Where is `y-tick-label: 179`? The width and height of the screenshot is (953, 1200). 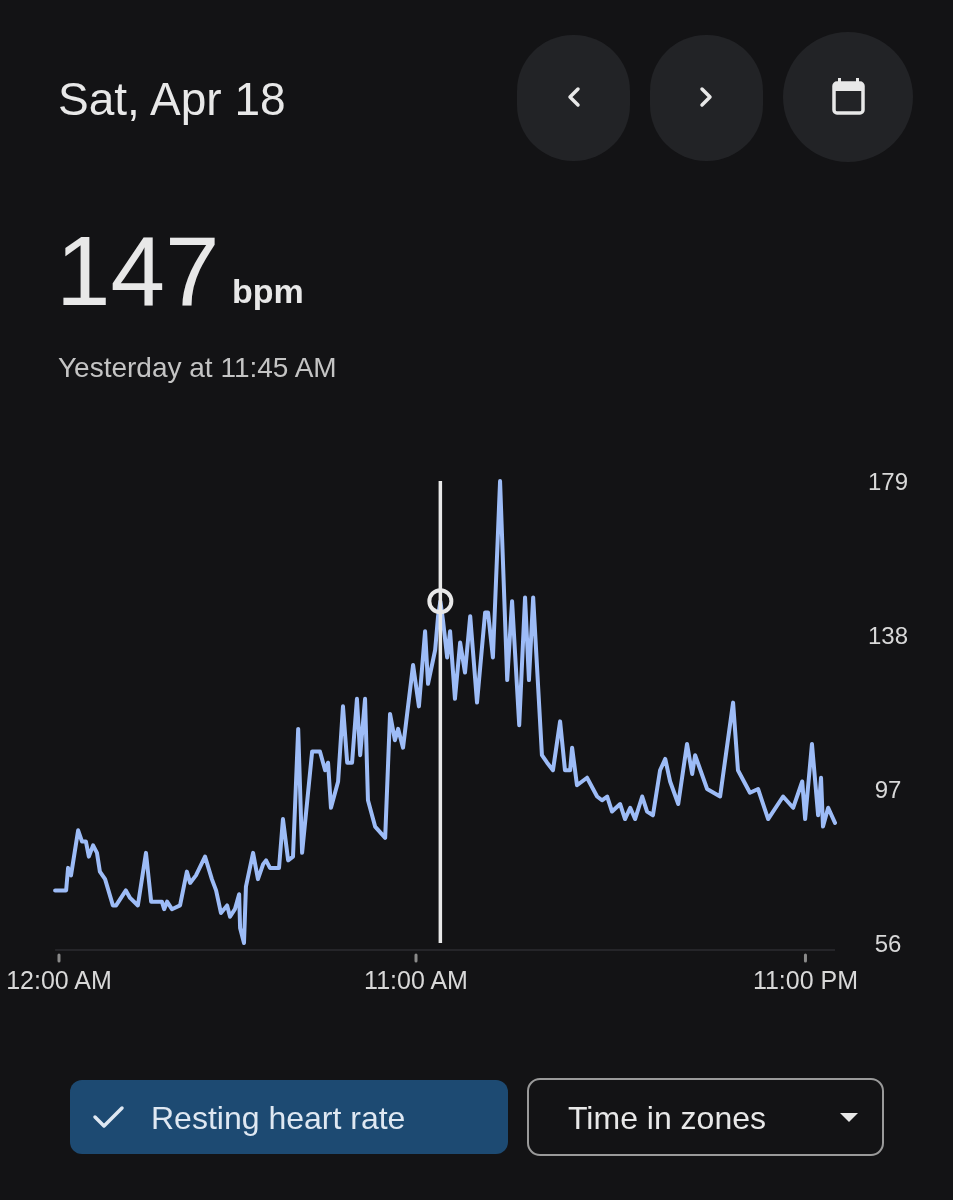
y-tick-label: 179 is located at coordinates (888, 481).